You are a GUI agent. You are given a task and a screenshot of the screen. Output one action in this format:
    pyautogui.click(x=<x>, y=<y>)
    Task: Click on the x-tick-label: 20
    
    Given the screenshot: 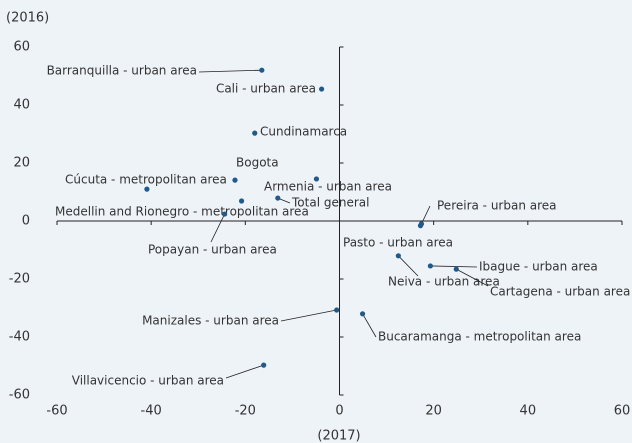 What is the action you would take?
    pyautogui.click(x=433, y=411)
    